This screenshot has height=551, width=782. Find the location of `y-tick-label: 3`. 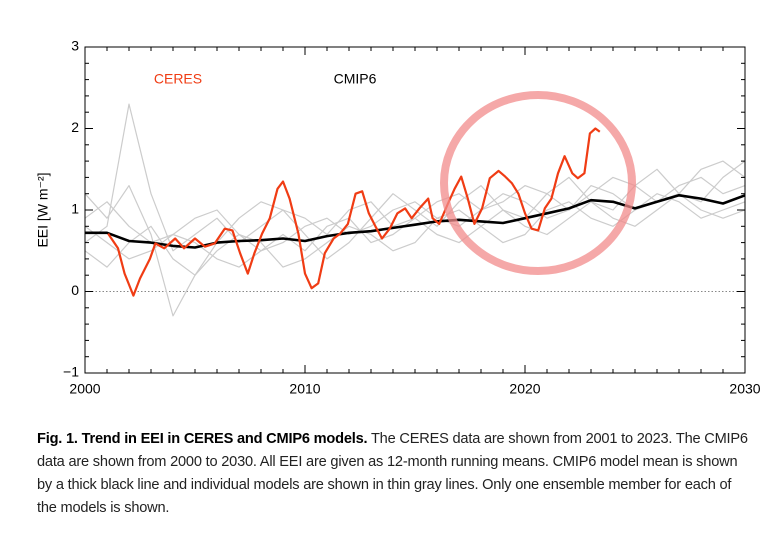

y-tick-label: 3 is located at coordinates (75, 46).